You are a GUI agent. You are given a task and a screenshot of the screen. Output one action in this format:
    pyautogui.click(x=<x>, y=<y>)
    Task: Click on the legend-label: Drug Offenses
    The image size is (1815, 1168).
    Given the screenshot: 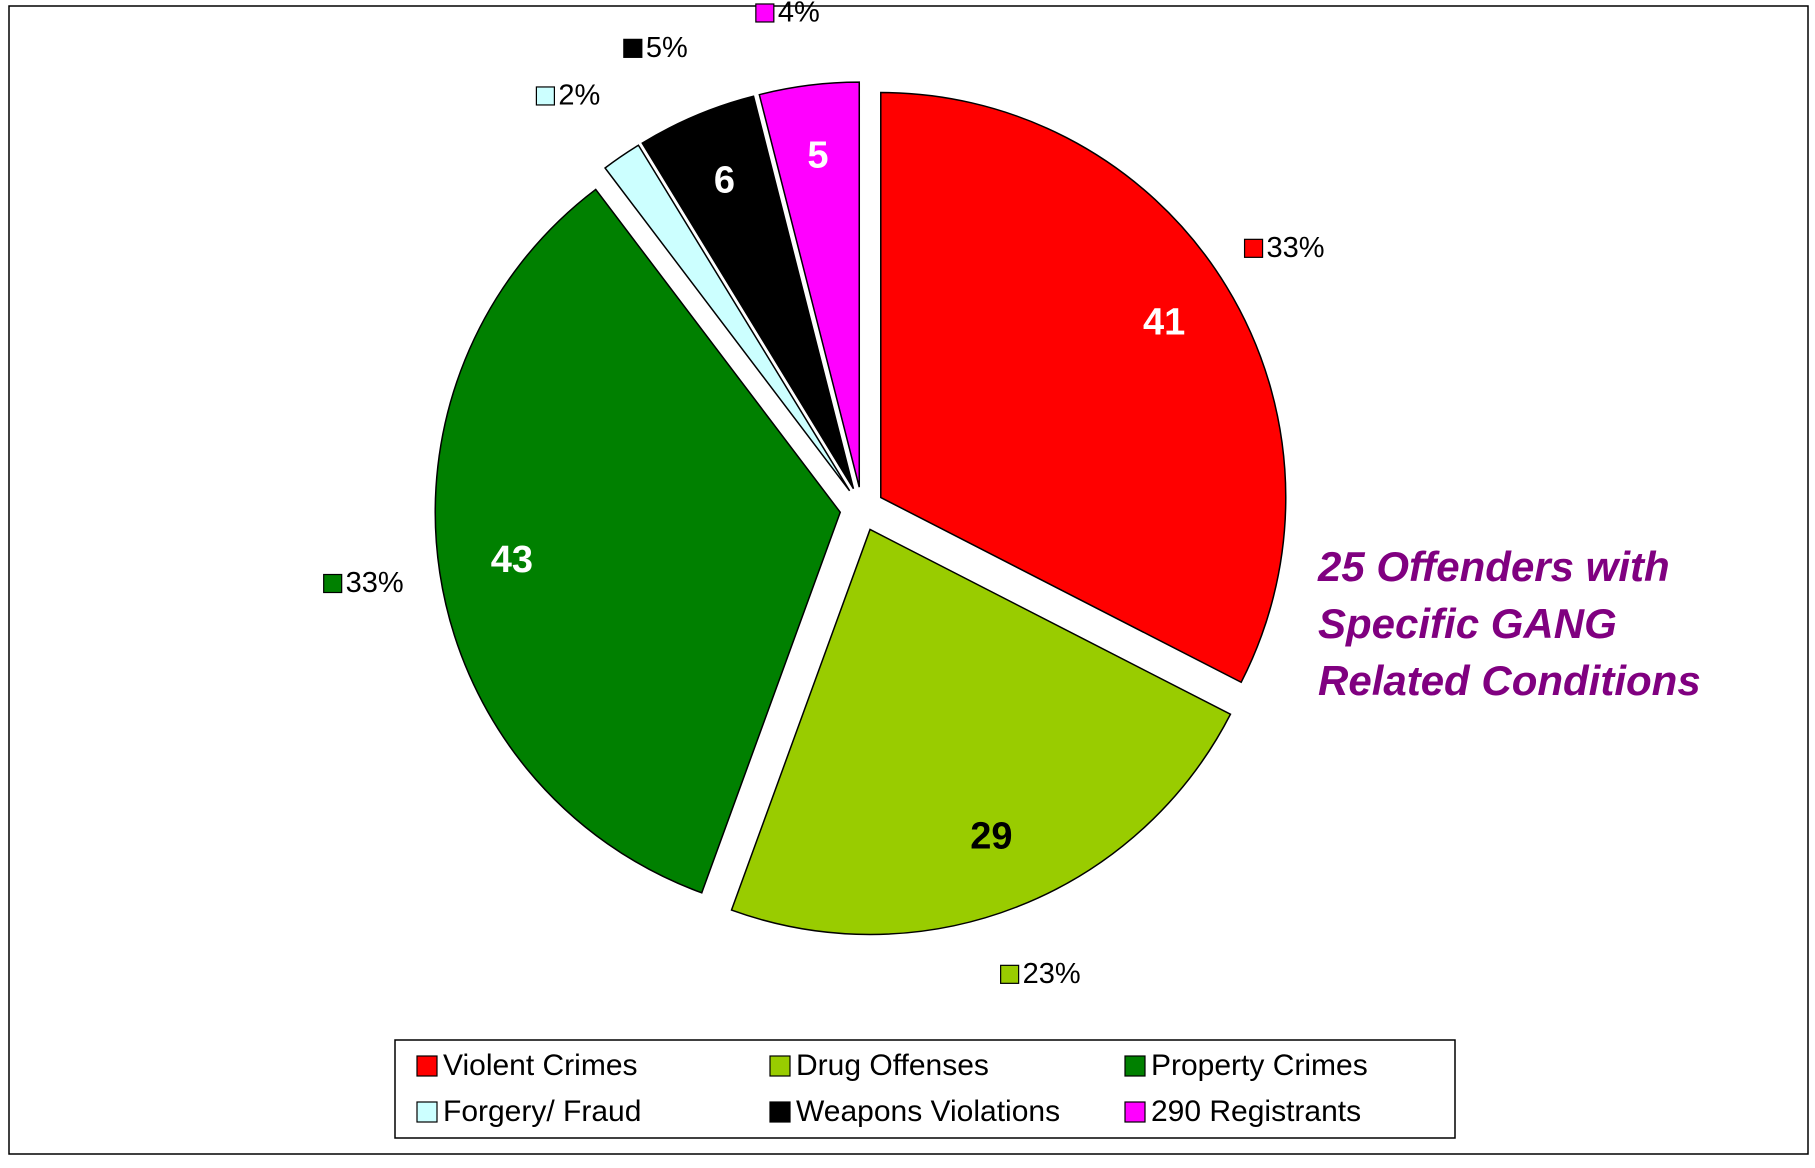 What is the action you would take?
    pyautogui.click(x=892, y=1065)
    